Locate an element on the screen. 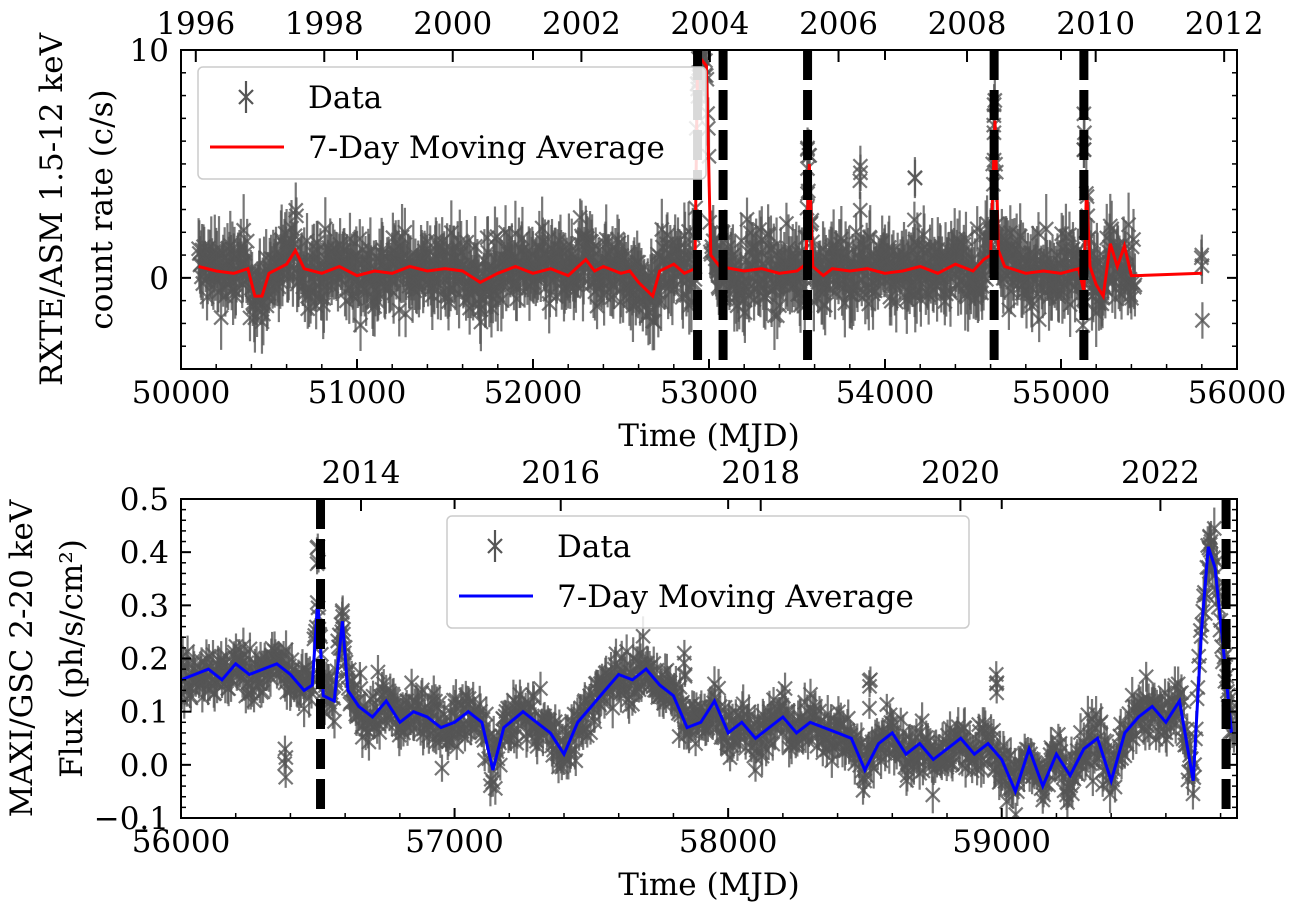  y-tick-label: 10 is located at coordinates (149, 51).